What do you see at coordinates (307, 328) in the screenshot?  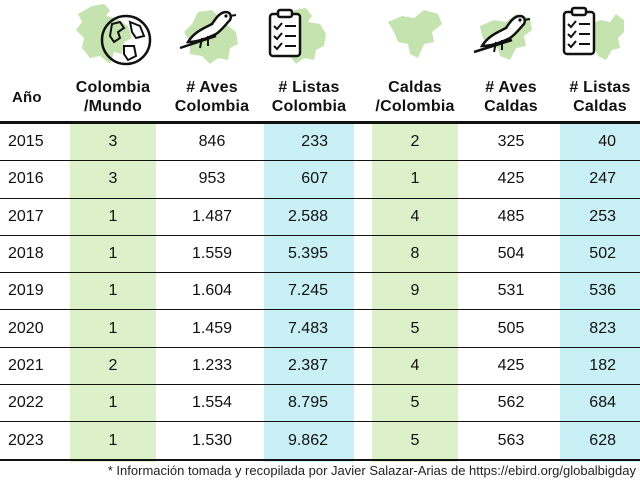 I see `cell-listas-colombia: 7.483` at bounding box center [307, 328].